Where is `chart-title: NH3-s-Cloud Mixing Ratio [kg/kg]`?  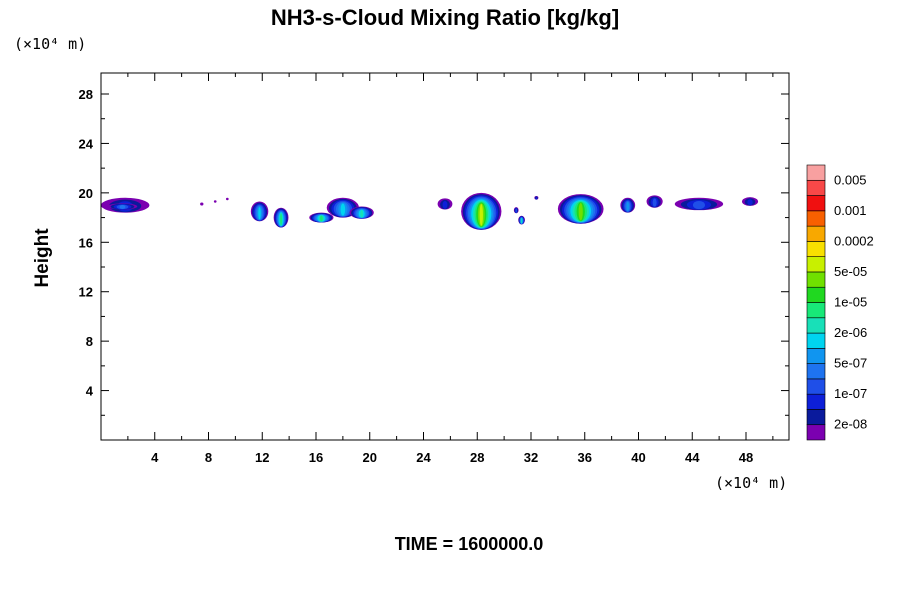
chart-title: NH3-s-Cloud Mixing Ratio [kg/kg] is located at coordinates (445, 17).